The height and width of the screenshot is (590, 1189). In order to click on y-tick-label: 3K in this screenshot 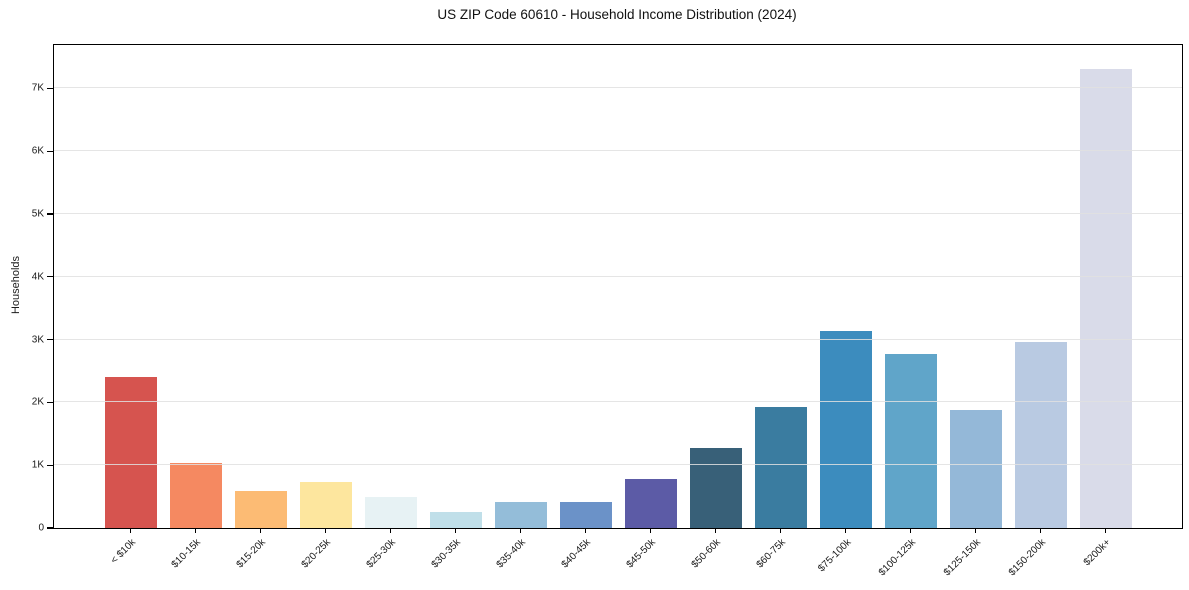, I will do `click(37, 340)`.